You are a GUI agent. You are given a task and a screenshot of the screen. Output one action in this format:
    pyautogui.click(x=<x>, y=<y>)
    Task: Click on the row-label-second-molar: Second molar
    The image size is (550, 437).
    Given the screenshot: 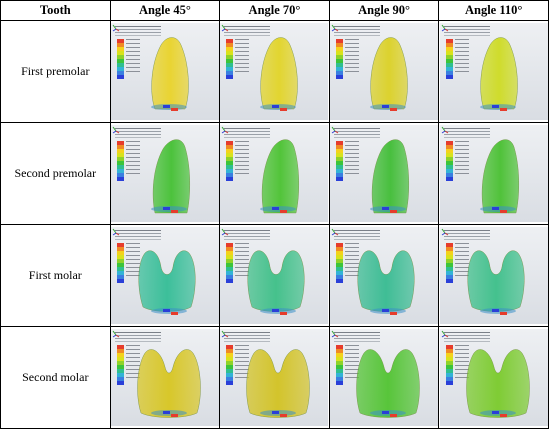 What is the action you would take?
    pyautogui.click(x=55, y=377)
    